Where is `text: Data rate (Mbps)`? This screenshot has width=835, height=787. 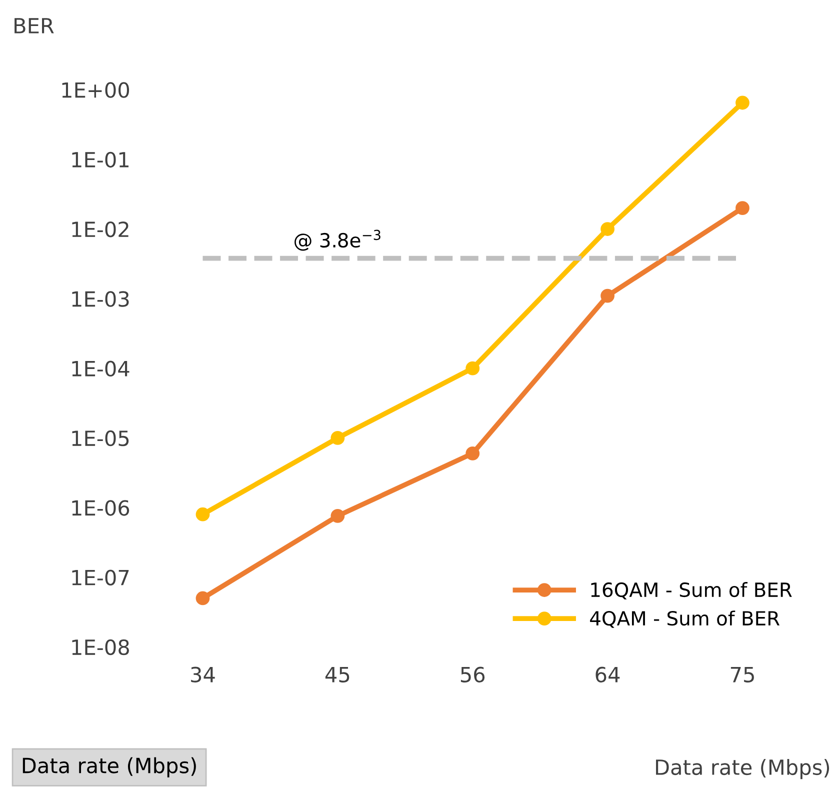
text: Data rate (Mbps) is located at coordinates (109, 767).